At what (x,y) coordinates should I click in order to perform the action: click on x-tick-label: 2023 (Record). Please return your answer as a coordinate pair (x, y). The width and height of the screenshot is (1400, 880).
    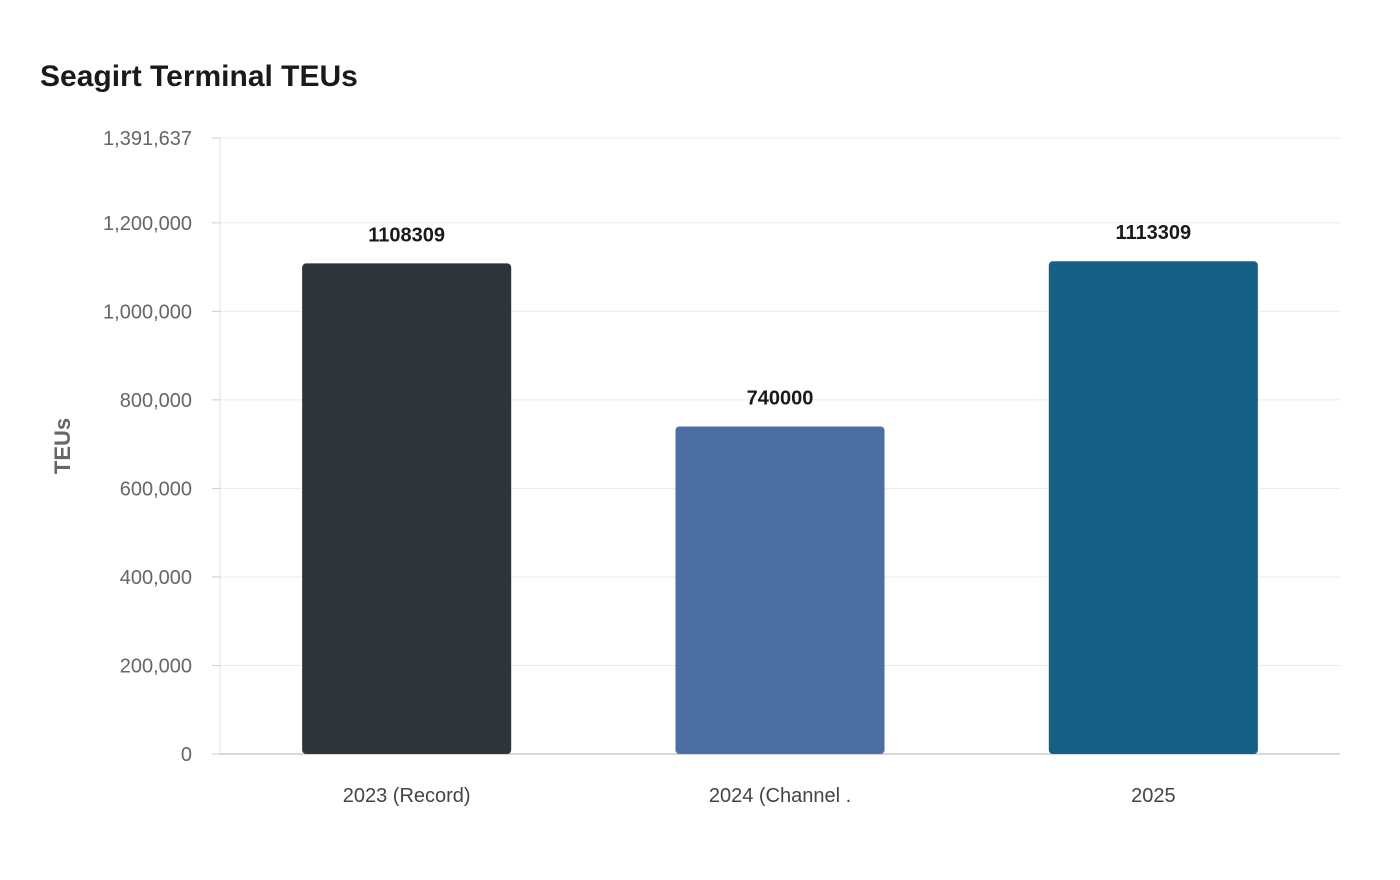
    Looking at the image, I should click on (407, 796).